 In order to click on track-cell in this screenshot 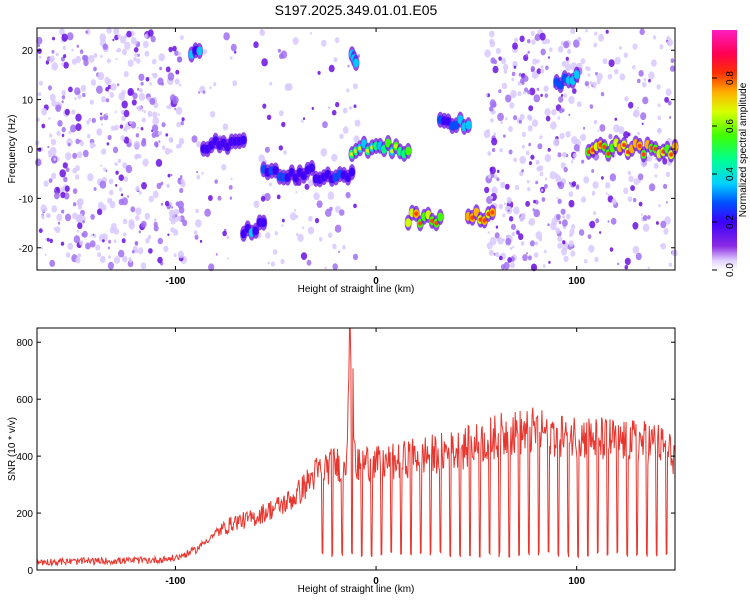, I will do `click(311, 168)`.